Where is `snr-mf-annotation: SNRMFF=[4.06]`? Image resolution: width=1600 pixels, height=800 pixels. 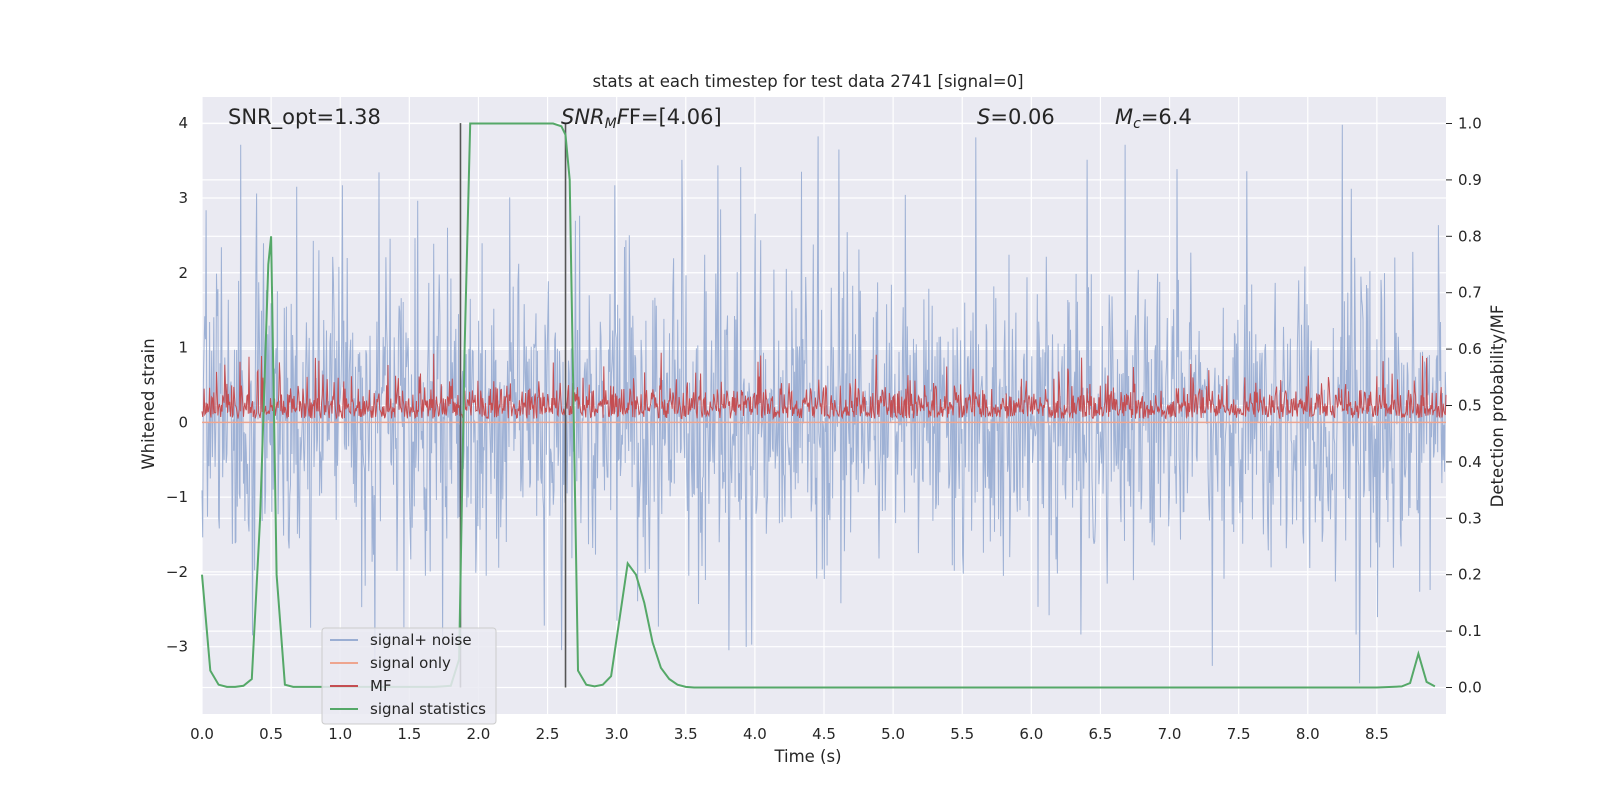
snr-mf-annotation: SNRMFF=[4.06] is located at coordinates (641, 118).